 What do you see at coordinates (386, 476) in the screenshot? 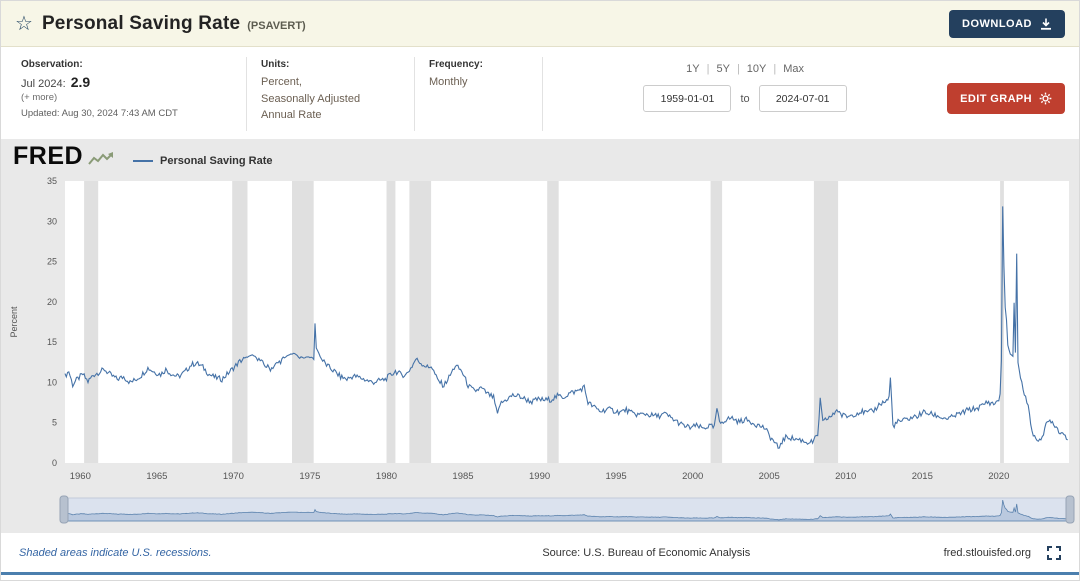
I see `x-tick-label: 1980` at bounding box center [386, 476].